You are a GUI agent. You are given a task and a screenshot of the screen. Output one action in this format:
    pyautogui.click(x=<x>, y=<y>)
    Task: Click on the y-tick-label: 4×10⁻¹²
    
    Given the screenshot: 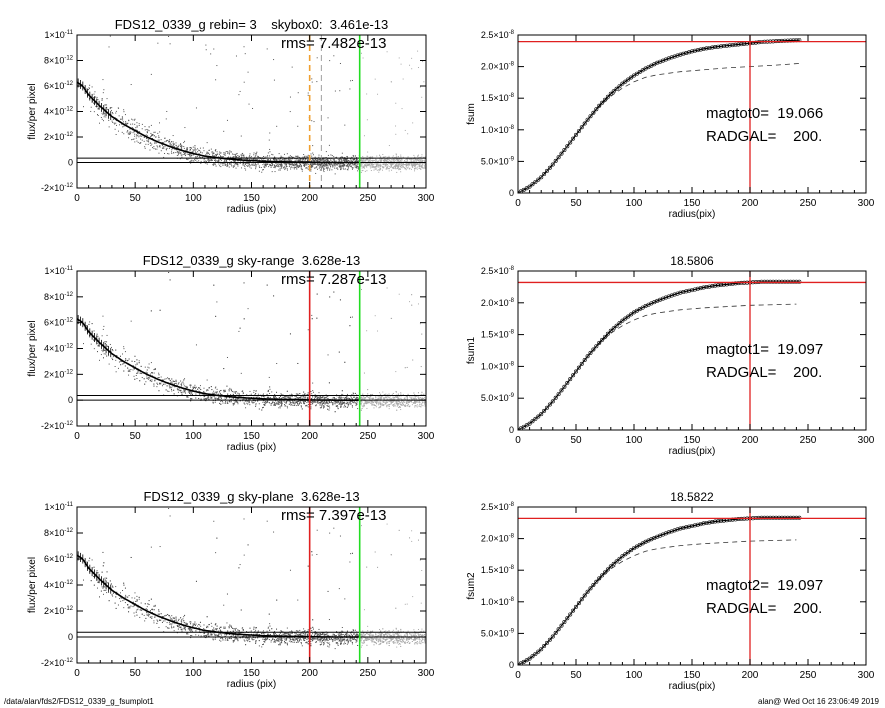 What is the action you would take?
    pyautogui.click(x=59, y=112)
    